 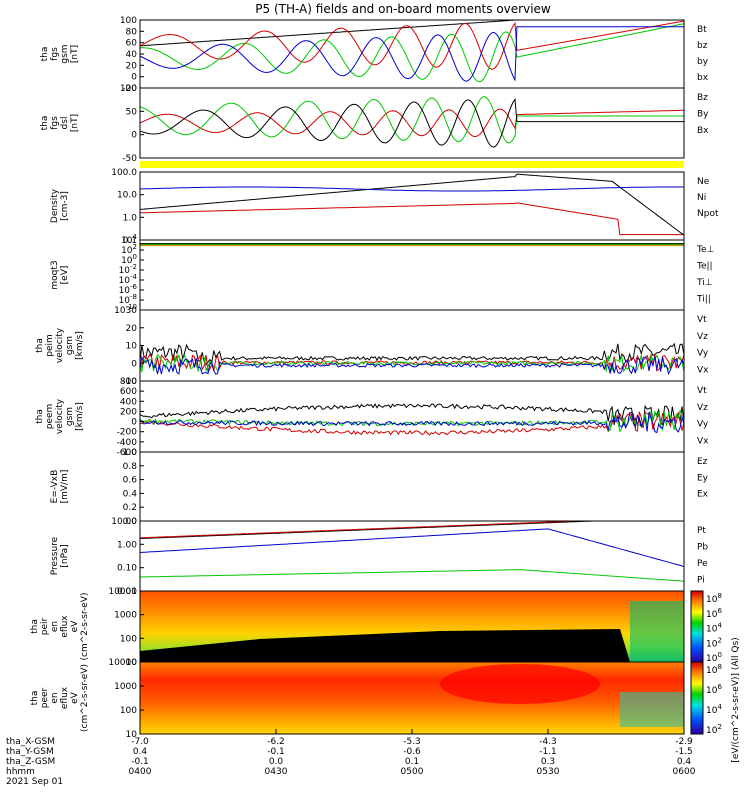 I want to click on legend-label: Pe, so click(x=702, y=564).